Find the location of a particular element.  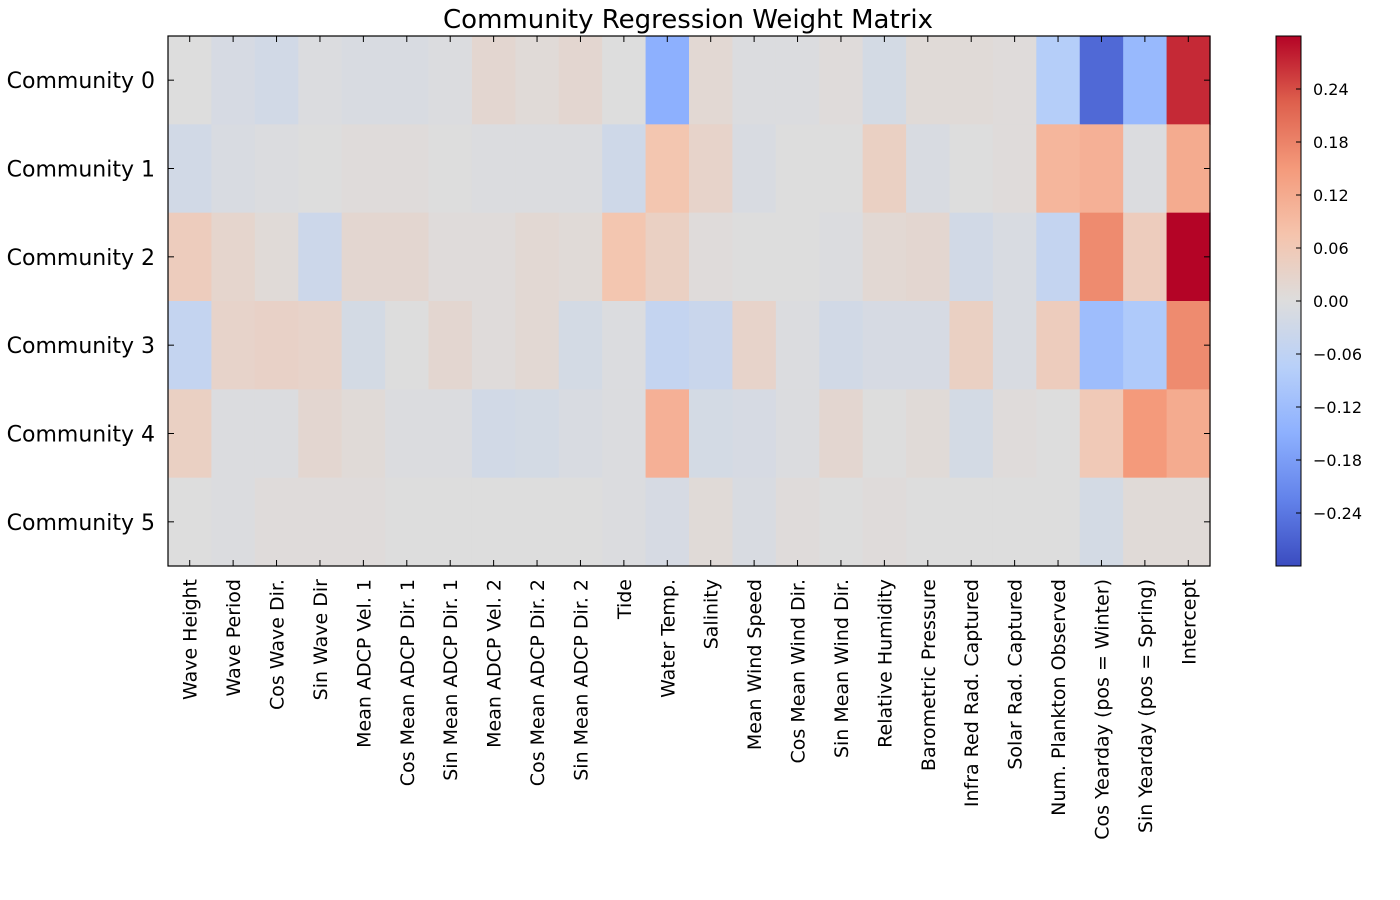

x-tick-label: Sin Yearday (pos = Spring) is located at coordinates (1146, 706).